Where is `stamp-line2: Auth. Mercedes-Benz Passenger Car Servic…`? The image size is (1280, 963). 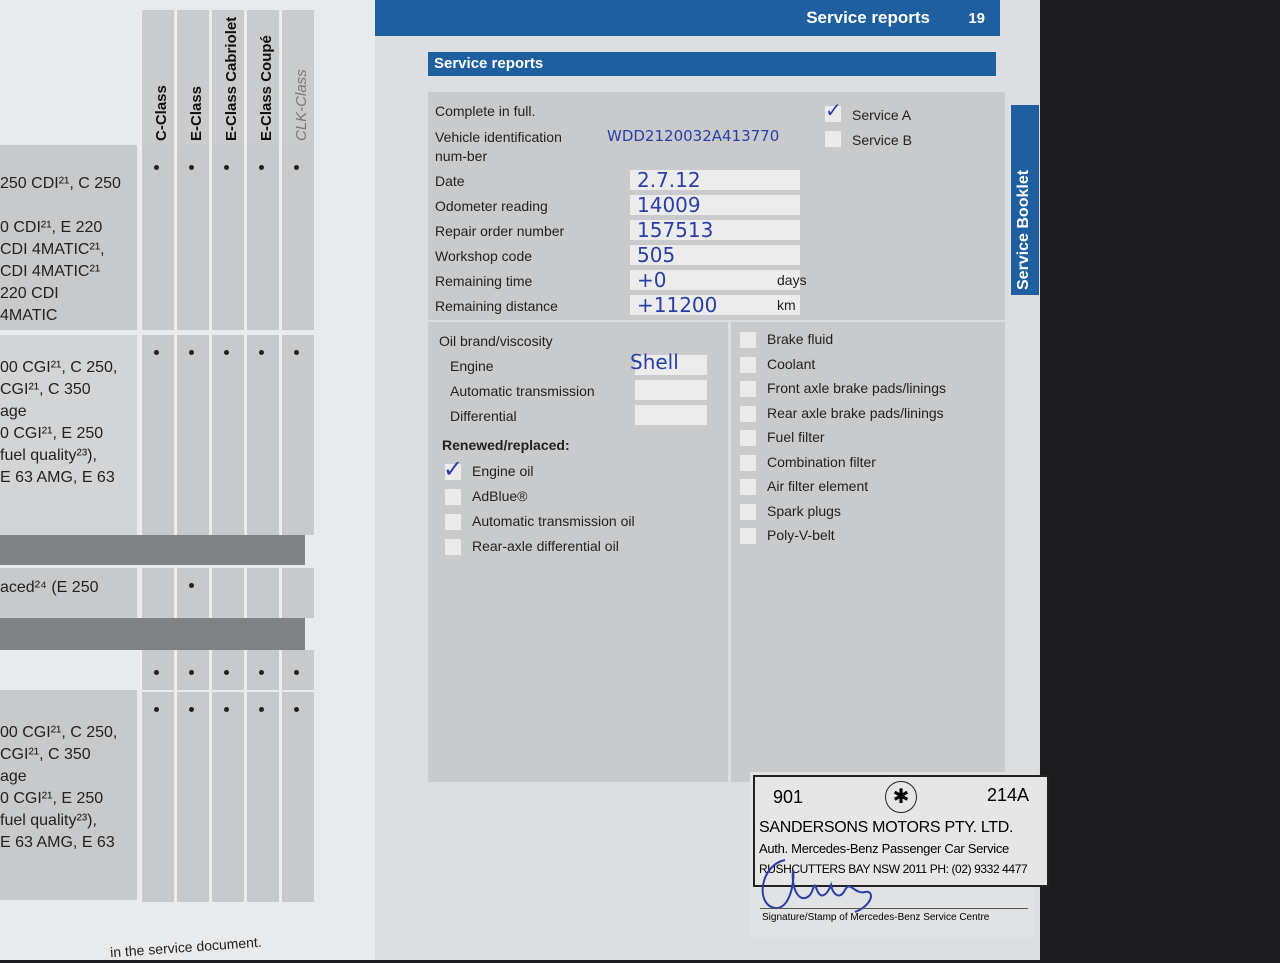 stamp-line2: Auth. Mercedes-Benz Passenger Car Servic… is located at coordinates (884, 848).